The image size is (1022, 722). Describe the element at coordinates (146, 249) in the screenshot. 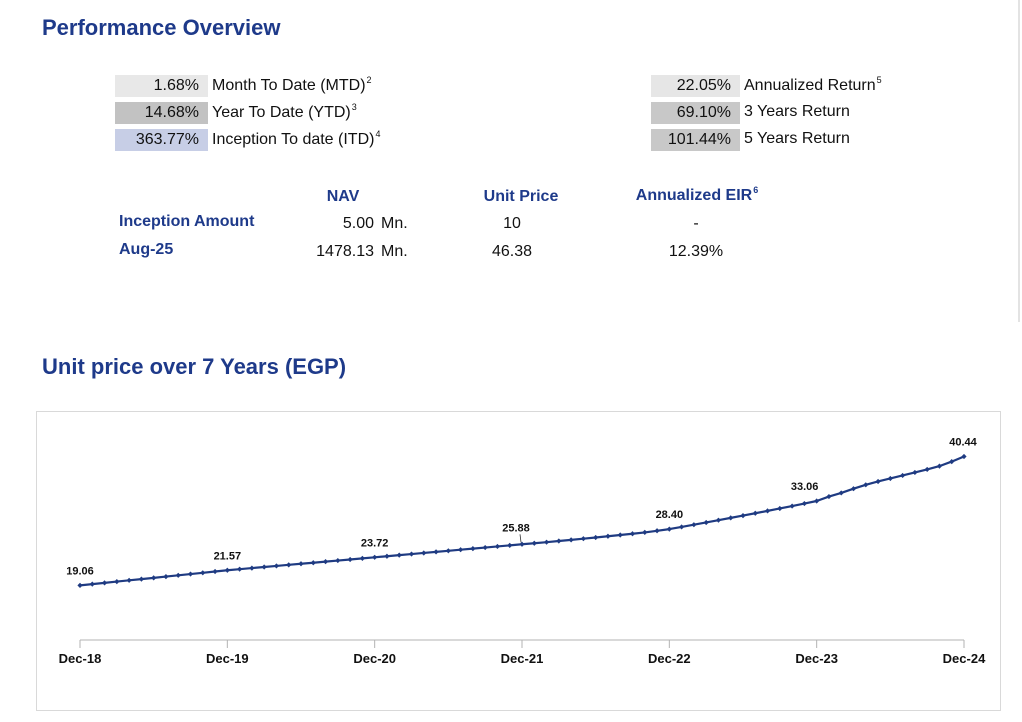

I see `current-row-label: Aug-25` at that location.